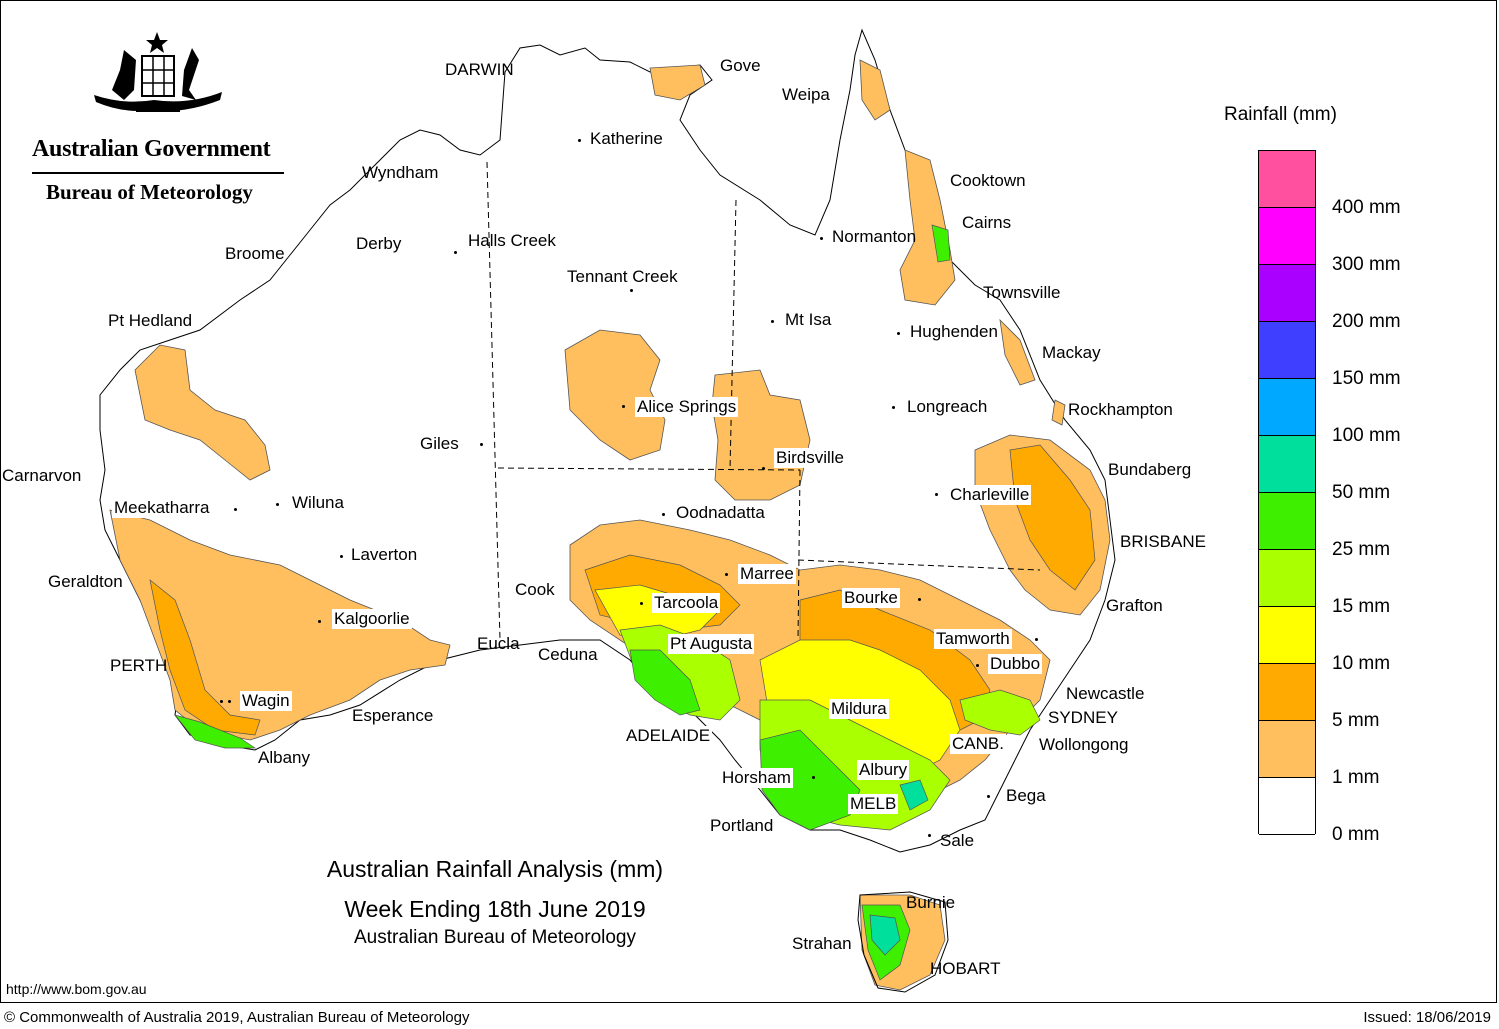  I want to click on place-label: Portland, so click(742, 825).